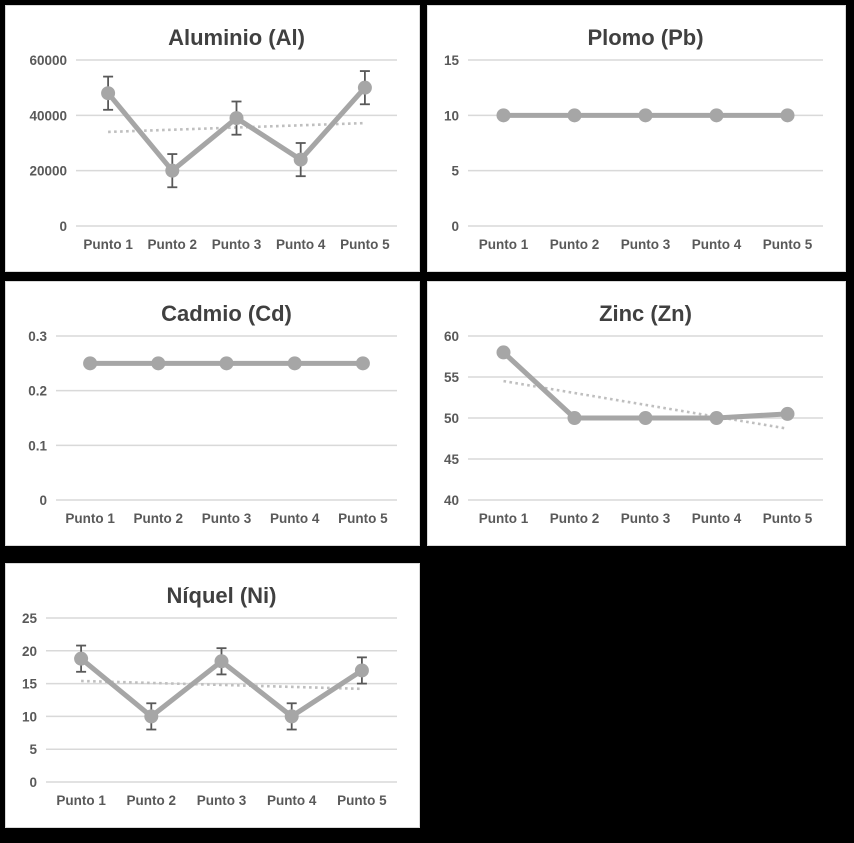  I want to click on y-tick-label: 50, so click(451, 418).